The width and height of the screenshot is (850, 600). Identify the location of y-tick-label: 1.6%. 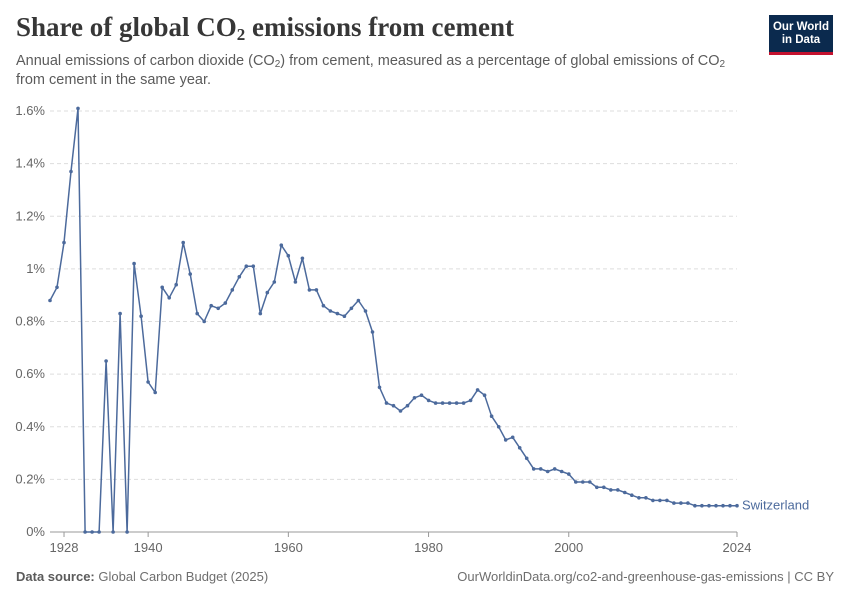
(30, 110).